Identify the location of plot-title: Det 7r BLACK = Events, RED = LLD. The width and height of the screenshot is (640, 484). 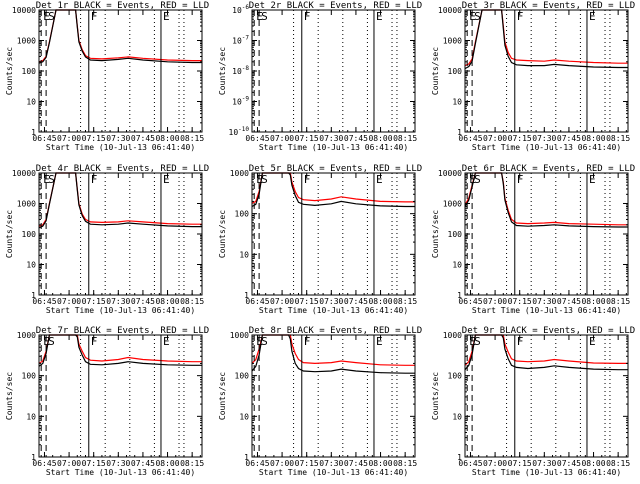
(122, 331).